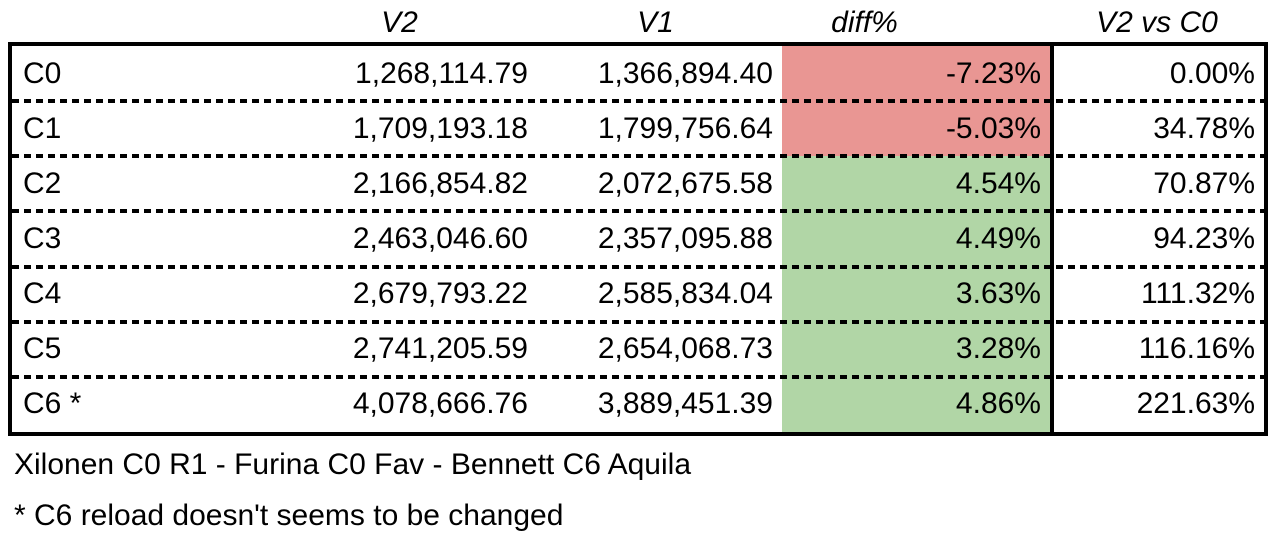 This screenshot has width=1276, height=547. I want to click on diff-percent-value: 4.86%, so click(916, 404).